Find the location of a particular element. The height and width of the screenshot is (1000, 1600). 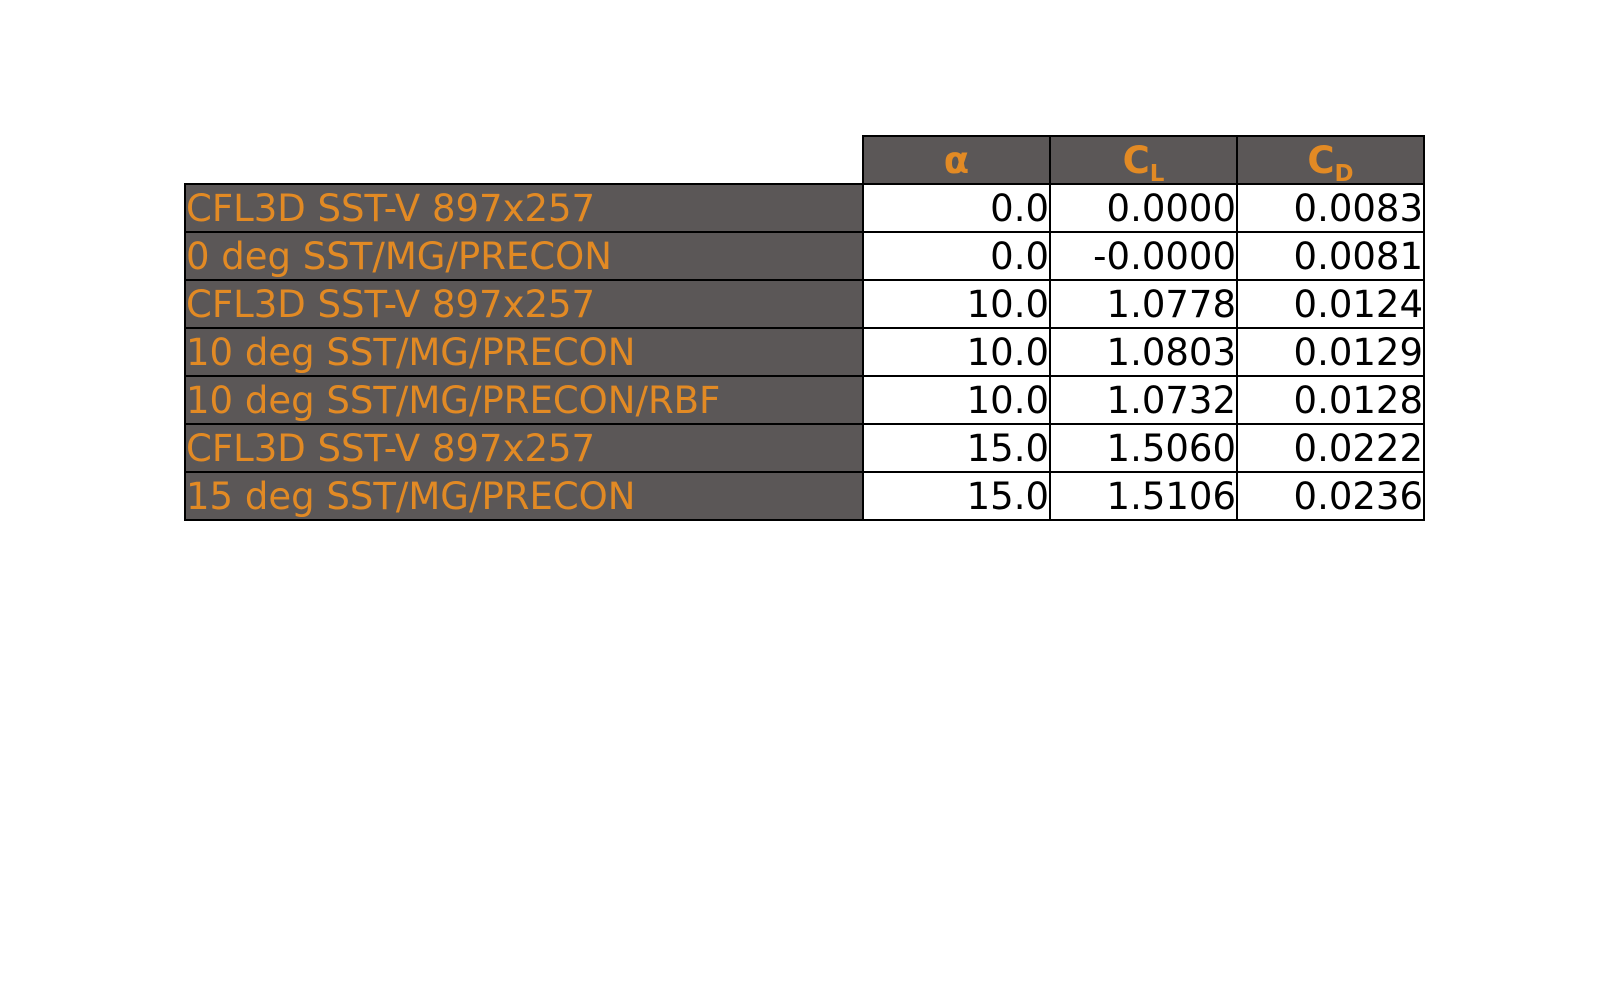

table-header-row: α CL CD is located at coordinates (805, 160).